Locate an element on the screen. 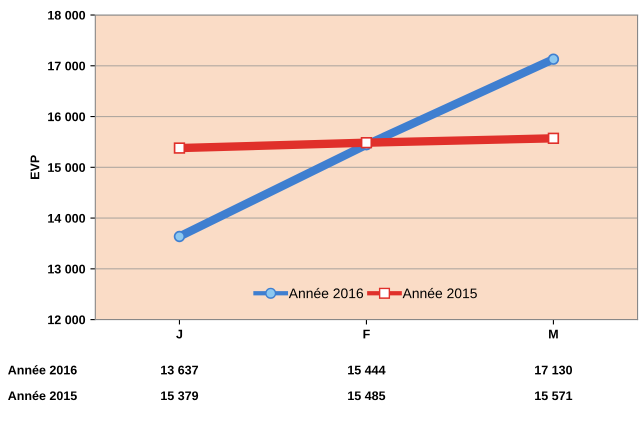 The height and width of the screenshot is (429, 644). legend-label: Année 2016 is located at coordinates (326, 293).